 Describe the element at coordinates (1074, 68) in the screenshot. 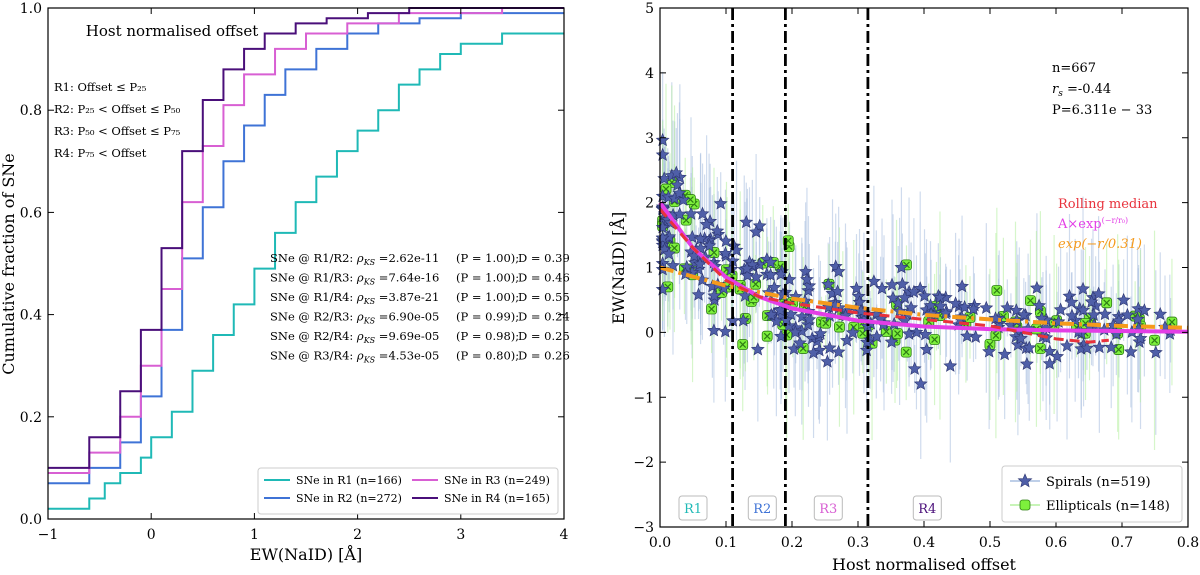

I see `stats-n: n=667` at that location.